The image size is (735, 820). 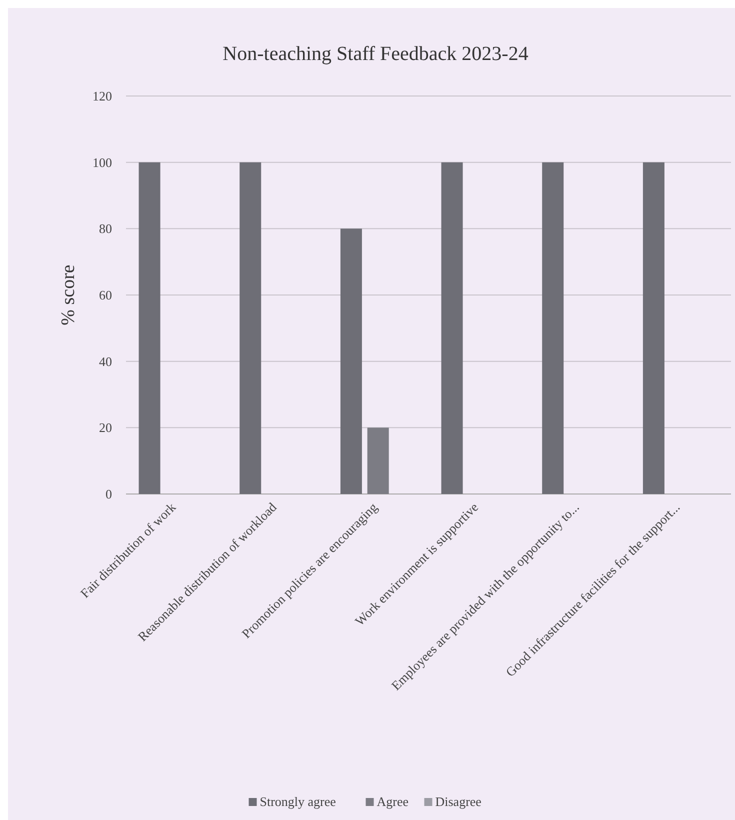 What do you see at coordinates (105, 295) in the screenshot?
I see `y-tick-label: 60` at bounding box center [105, 295].